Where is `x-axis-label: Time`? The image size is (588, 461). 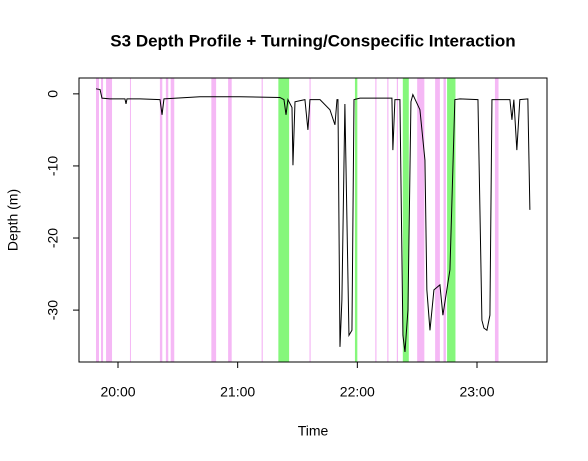
x-axis-label: Time is located at coordinates (313, 431).